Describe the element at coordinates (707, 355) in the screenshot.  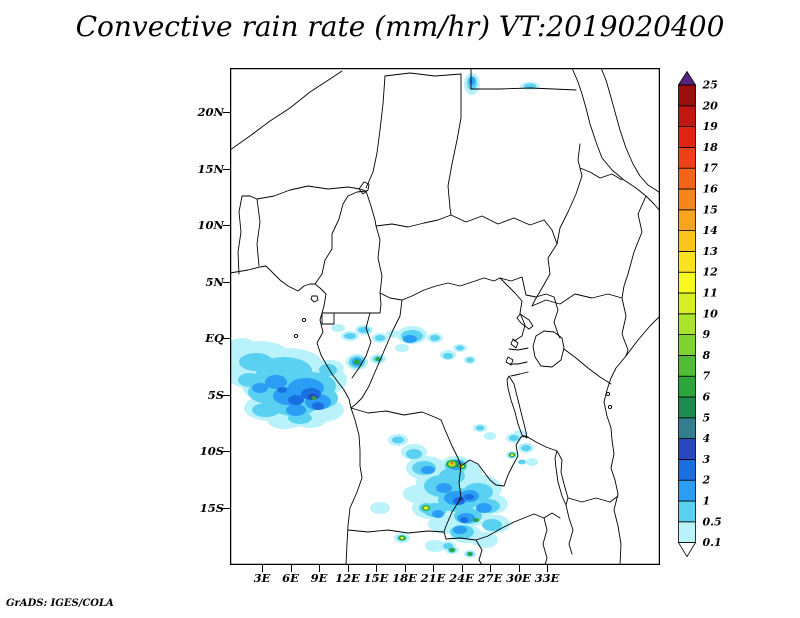
I see `colorbar-tick-label: 8` at that location.